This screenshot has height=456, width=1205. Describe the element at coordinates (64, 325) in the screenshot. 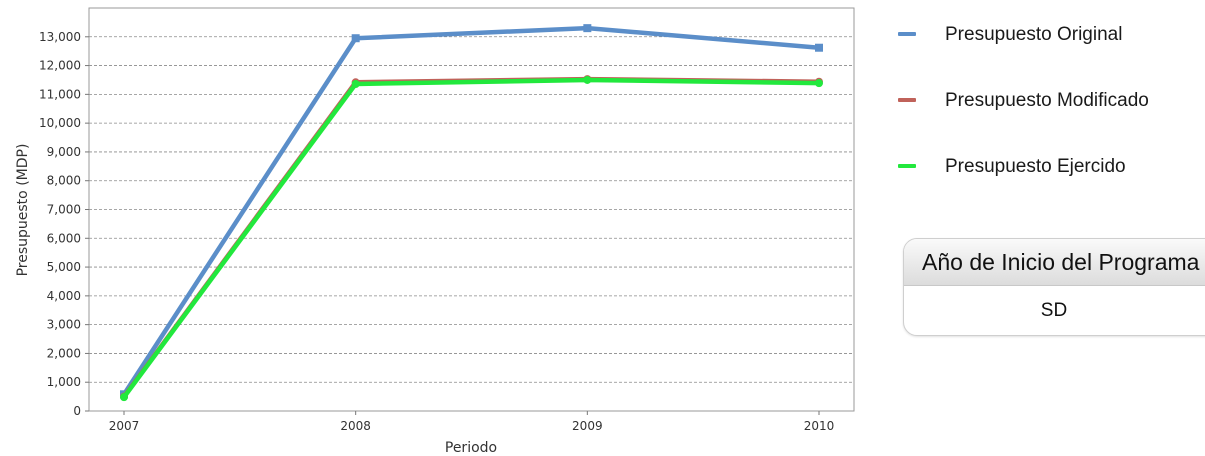

I see `y-tick-label: 3,000` at that location.